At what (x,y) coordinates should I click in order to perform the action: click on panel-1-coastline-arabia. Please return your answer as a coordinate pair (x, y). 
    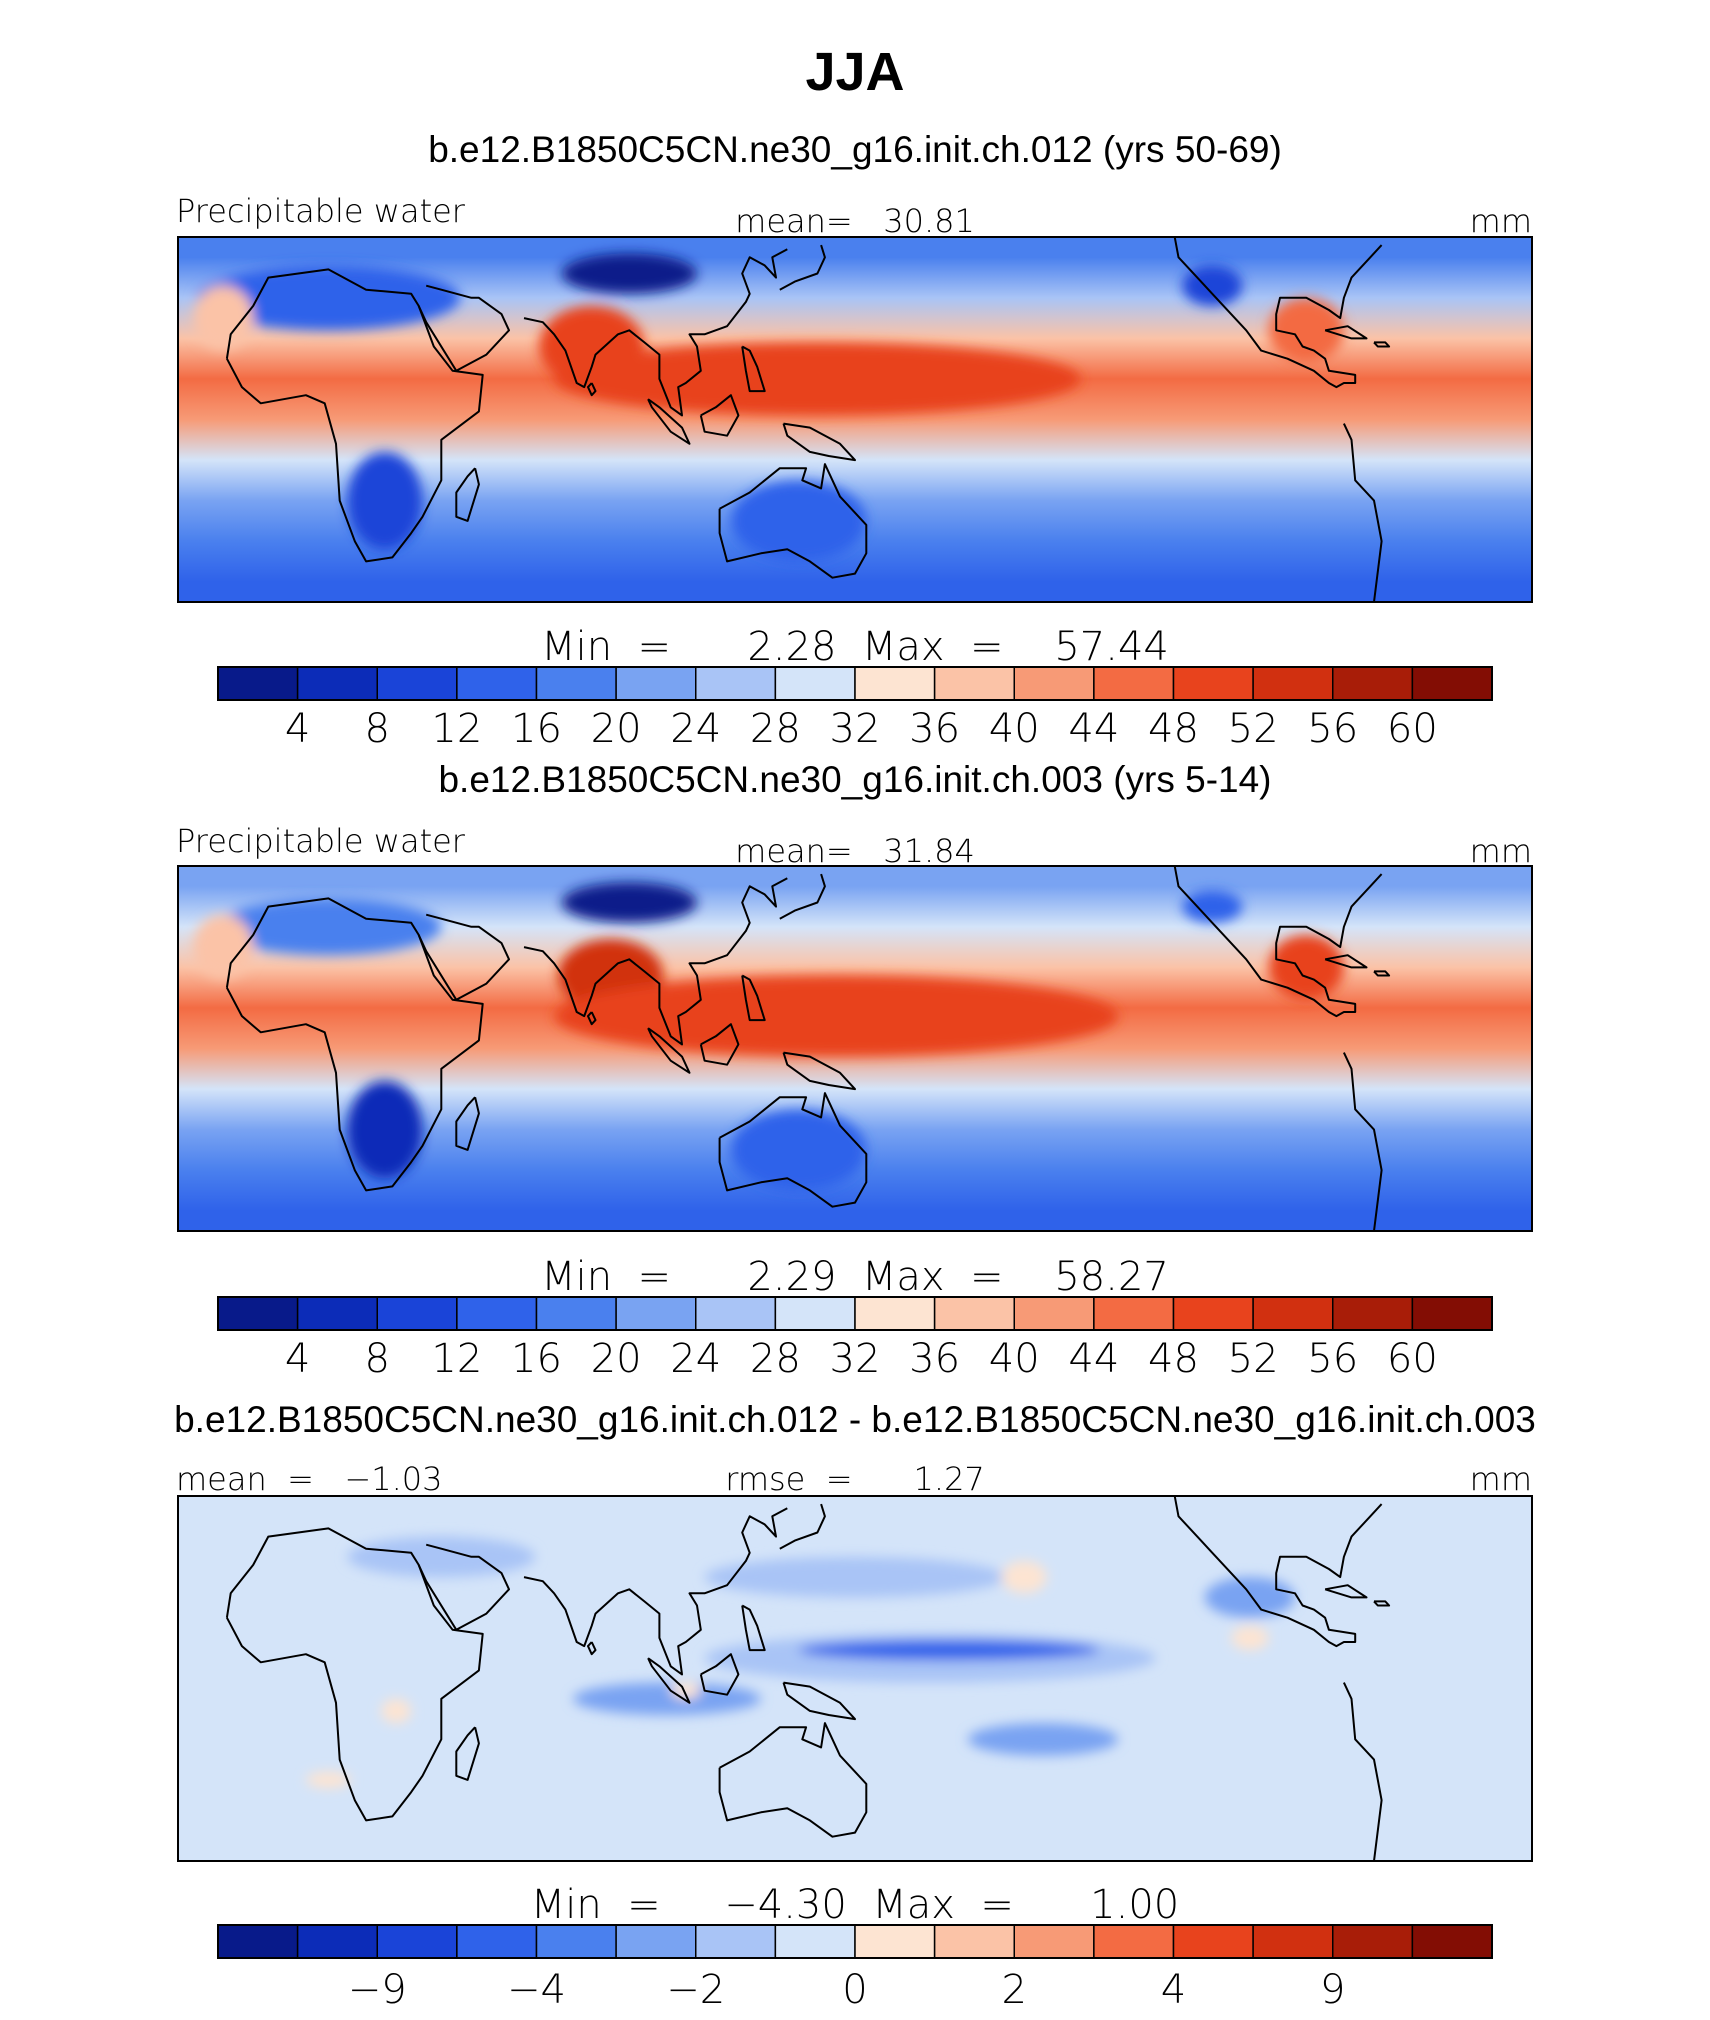
    Looking at the image, I should click on (463, 328).